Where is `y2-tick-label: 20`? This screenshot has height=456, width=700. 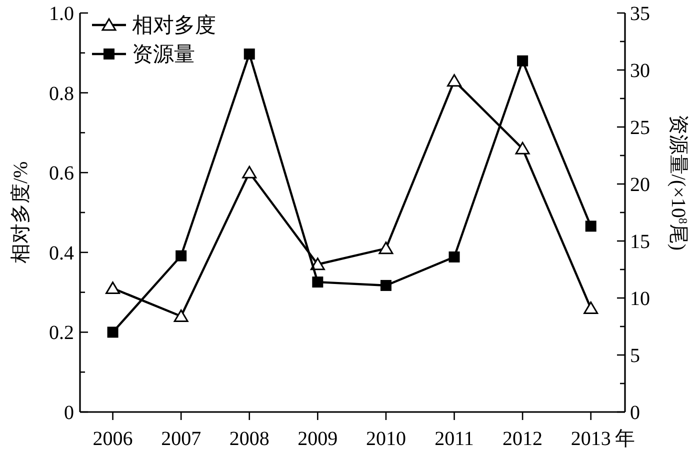
y2-tick-label: 20 is located at coordinates (640, 185).